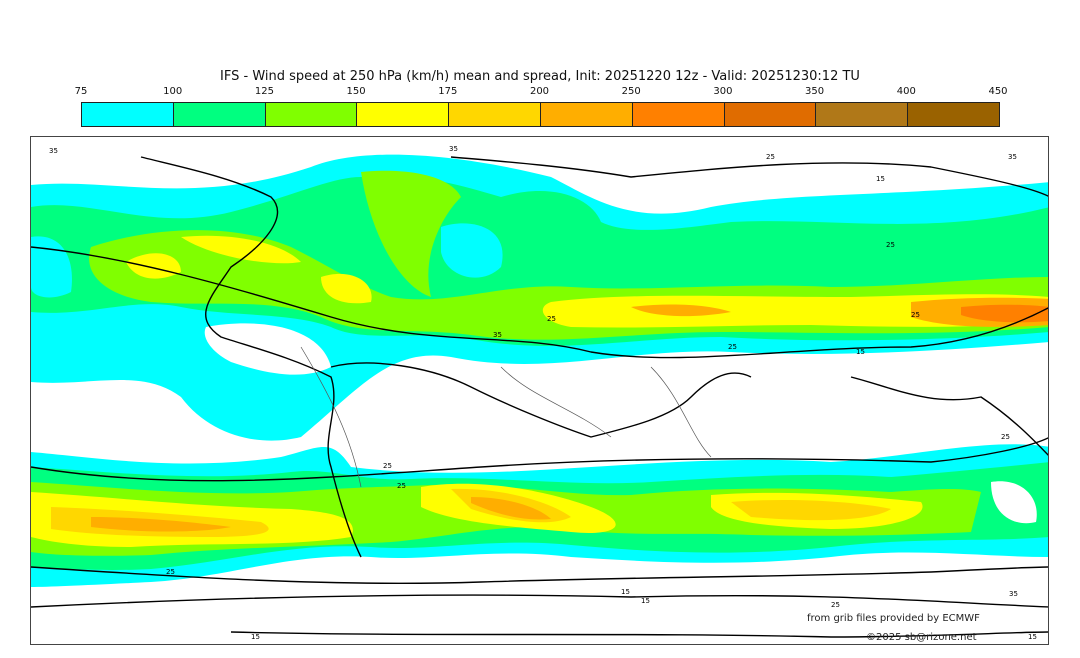 The width and height of the screenshot is (1080, 658). I want to click on colorbar-tick-label: 100, so click(173, 91).